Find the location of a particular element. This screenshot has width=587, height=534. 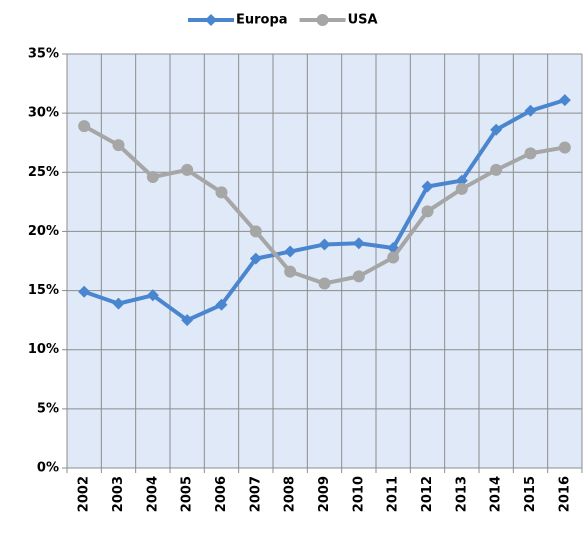

x-tick-label: 2009 is located at coordinates (324, 494).